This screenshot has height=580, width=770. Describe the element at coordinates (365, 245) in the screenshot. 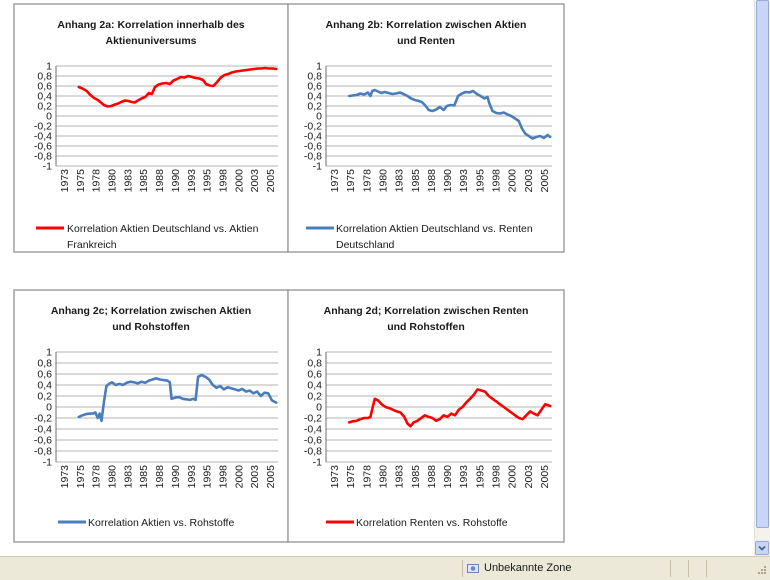

I see `legend-label-line-2: Deutschland` at that location.